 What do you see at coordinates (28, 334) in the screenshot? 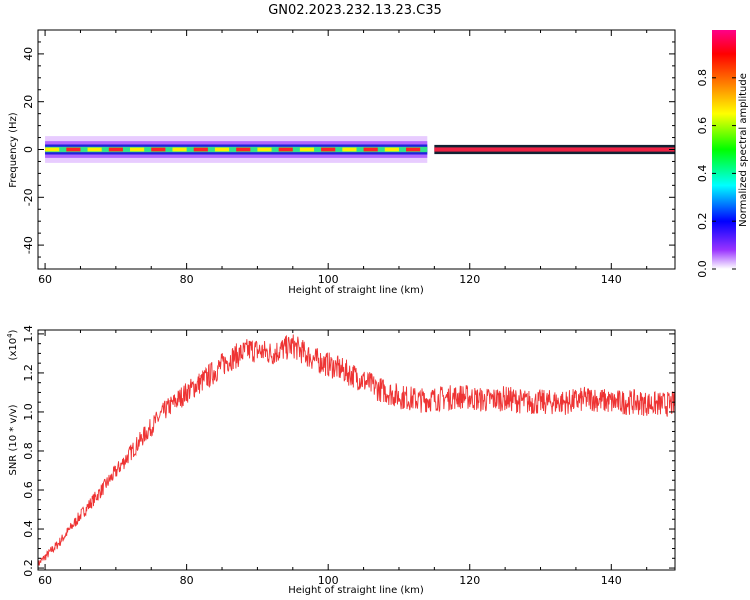
I see `snr-y-tick-label: 1.4` at bounding box center [28, 334].